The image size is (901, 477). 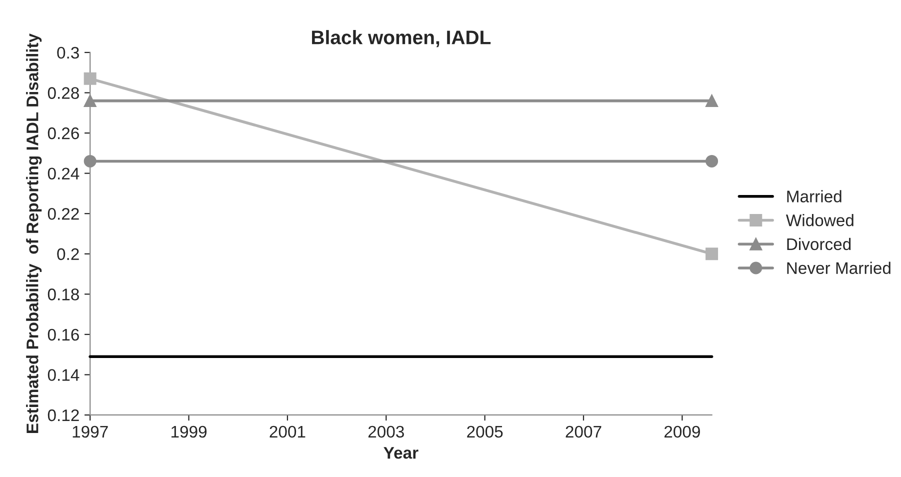 What do you see at coordinates (819, 244) in the screenshot?
I see `legend-label: Divorced` at bounding box center [819, 244].